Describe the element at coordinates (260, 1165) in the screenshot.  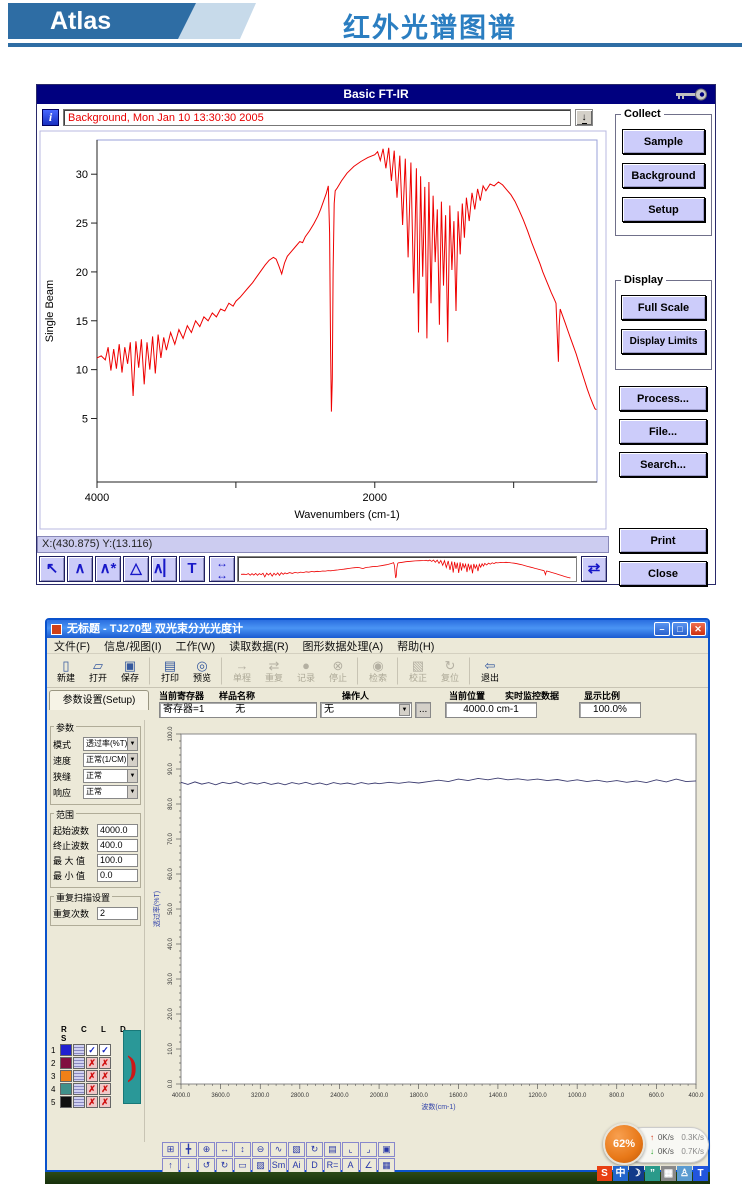
I see `region-button: ▨` at that location.